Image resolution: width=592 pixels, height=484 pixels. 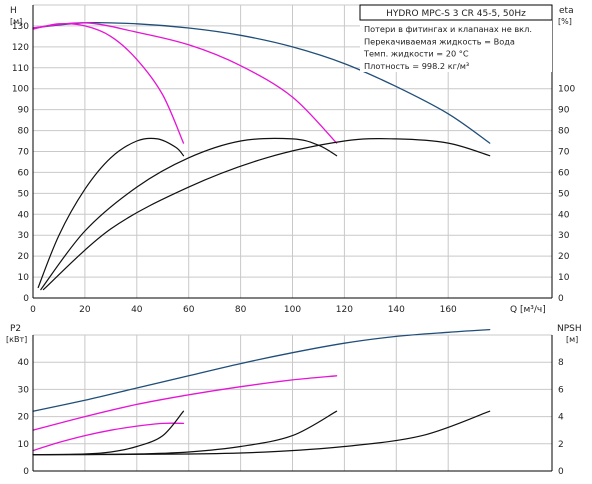 I want to click on y-right-tick-label: 30, so click(x=564, y=236).